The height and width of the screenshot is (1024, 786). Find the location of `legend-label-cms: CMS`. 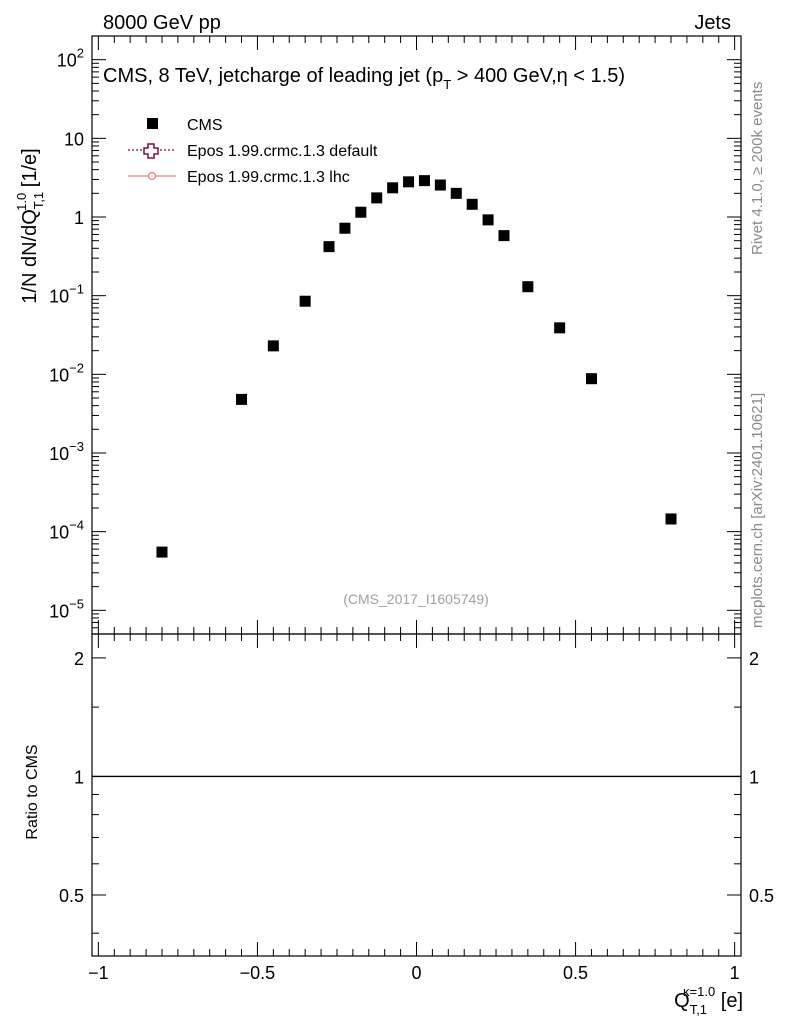

legend-label-cms: CMS is located at coordinates (205, 125).